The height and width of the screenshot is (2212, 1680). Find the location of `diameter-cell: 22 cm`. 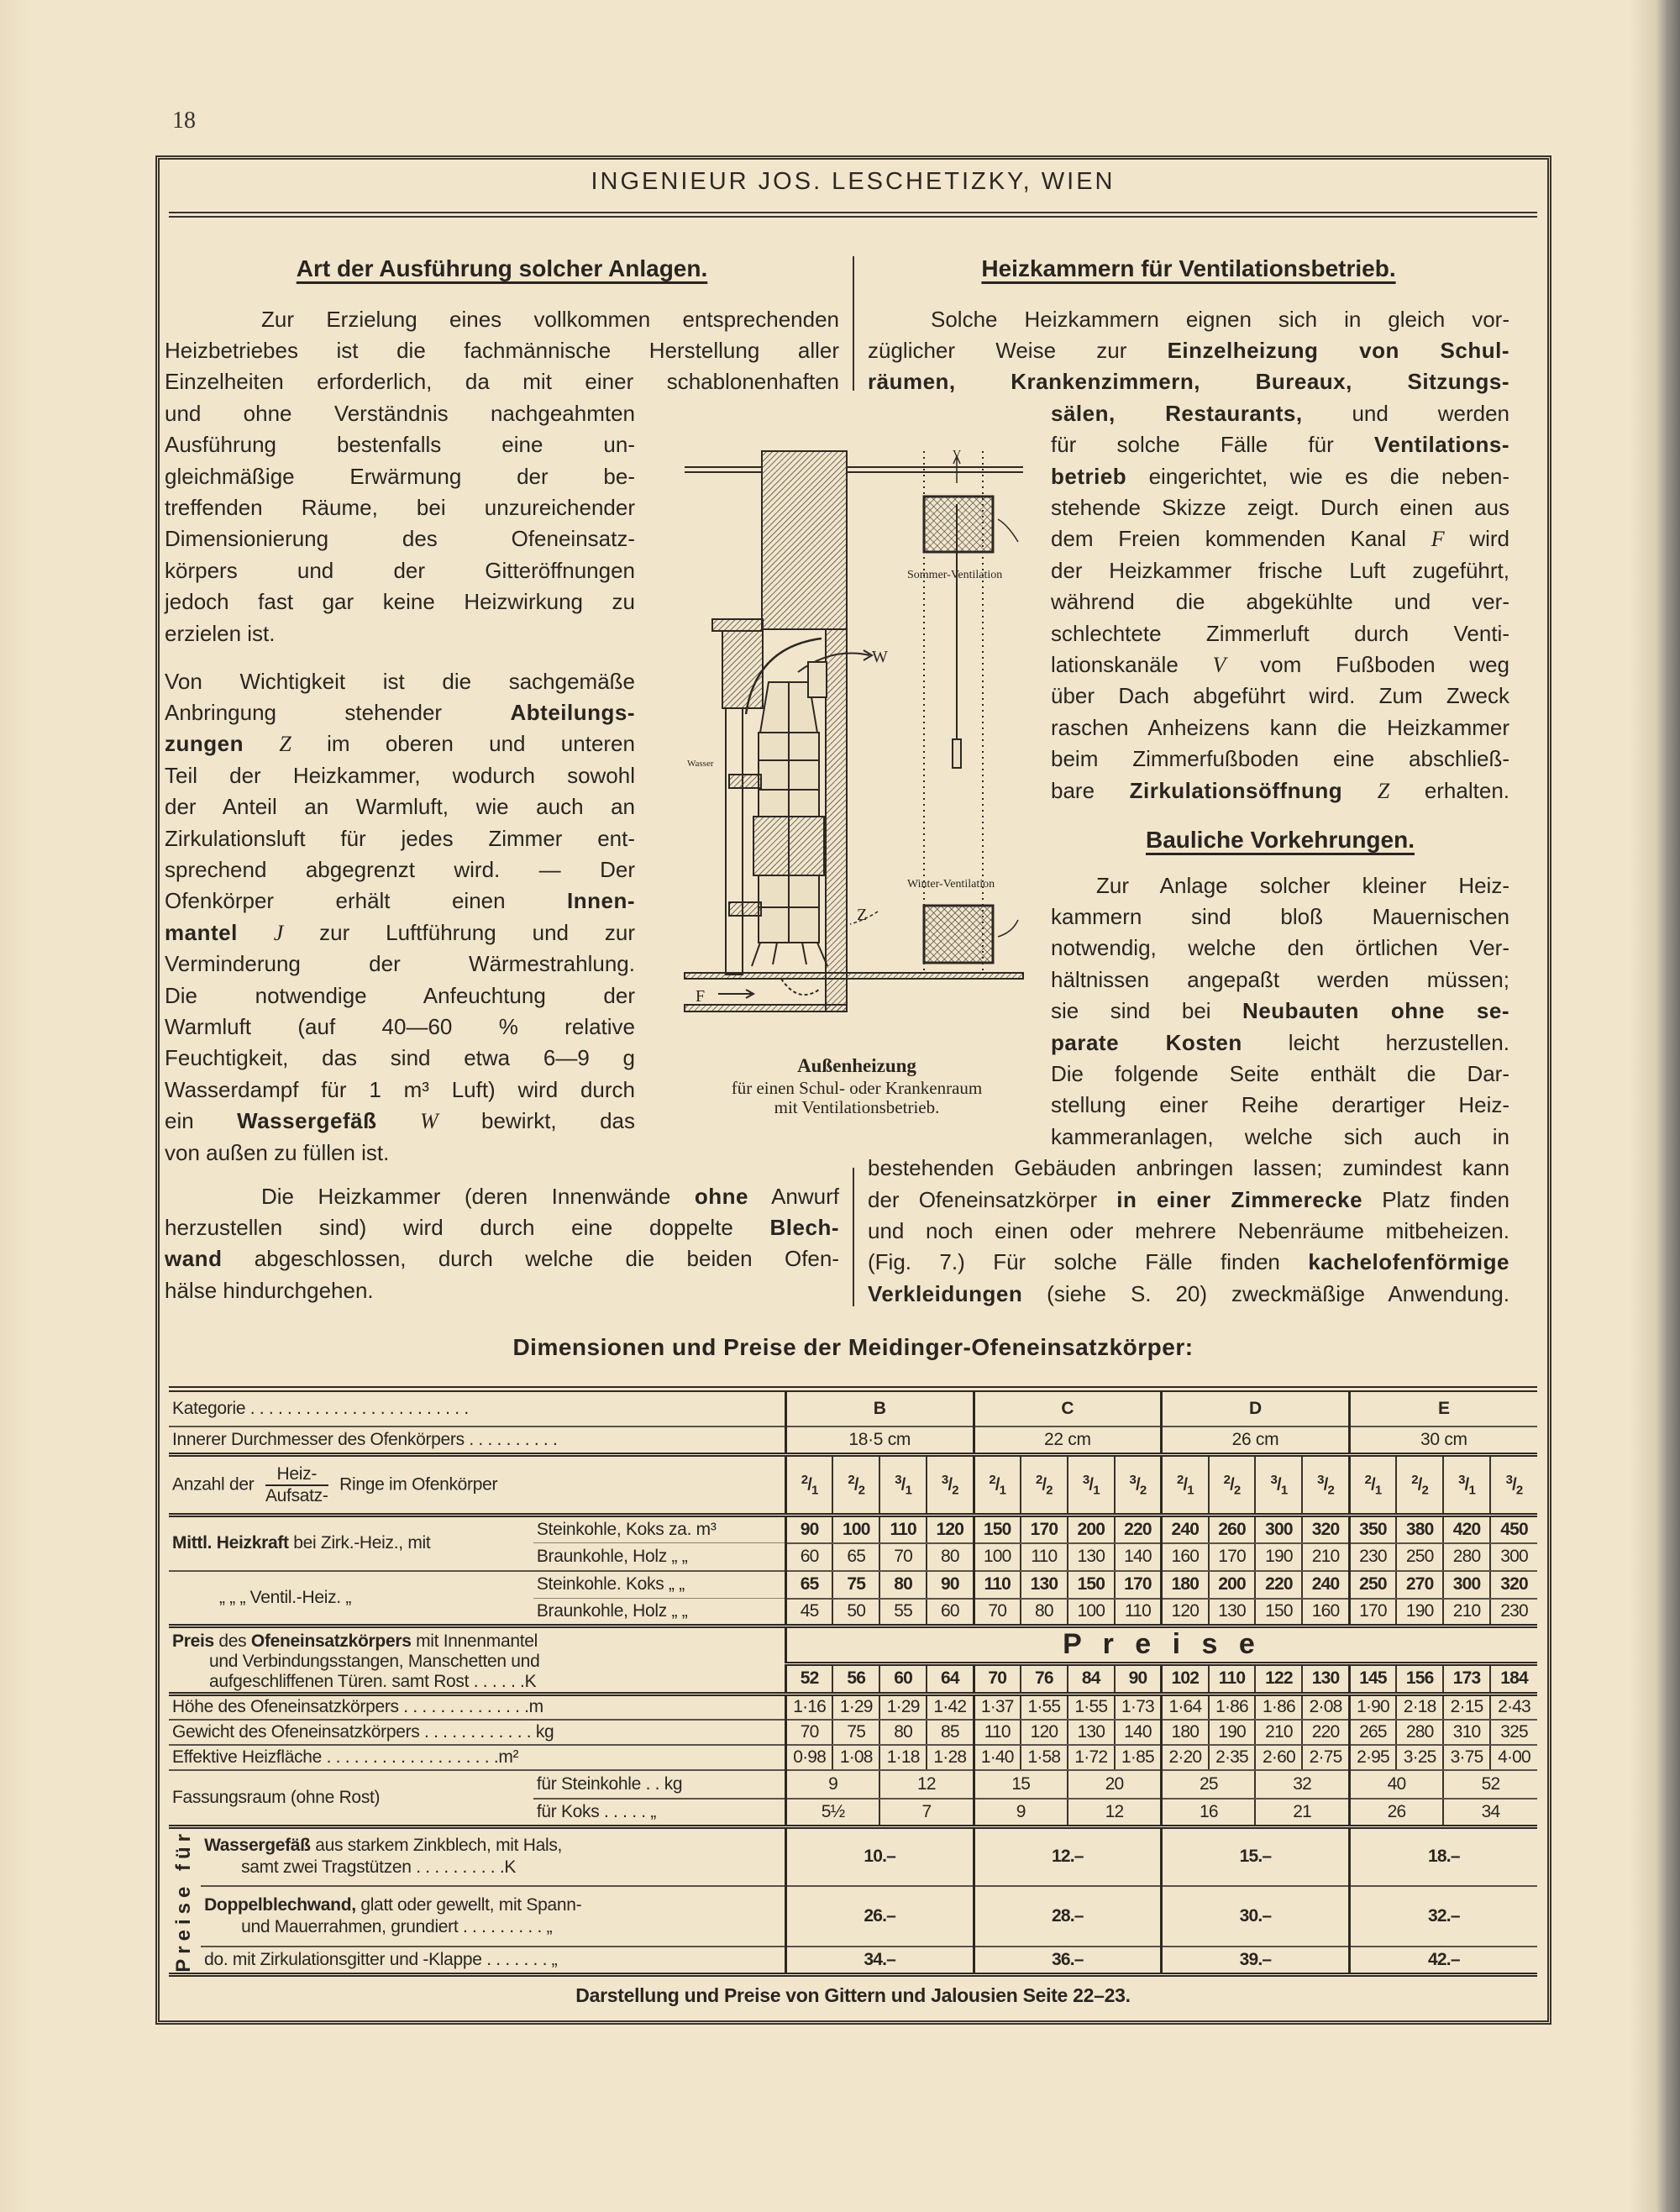

diameter-cell: 22 cm is located at coordinates (1067, 1441).